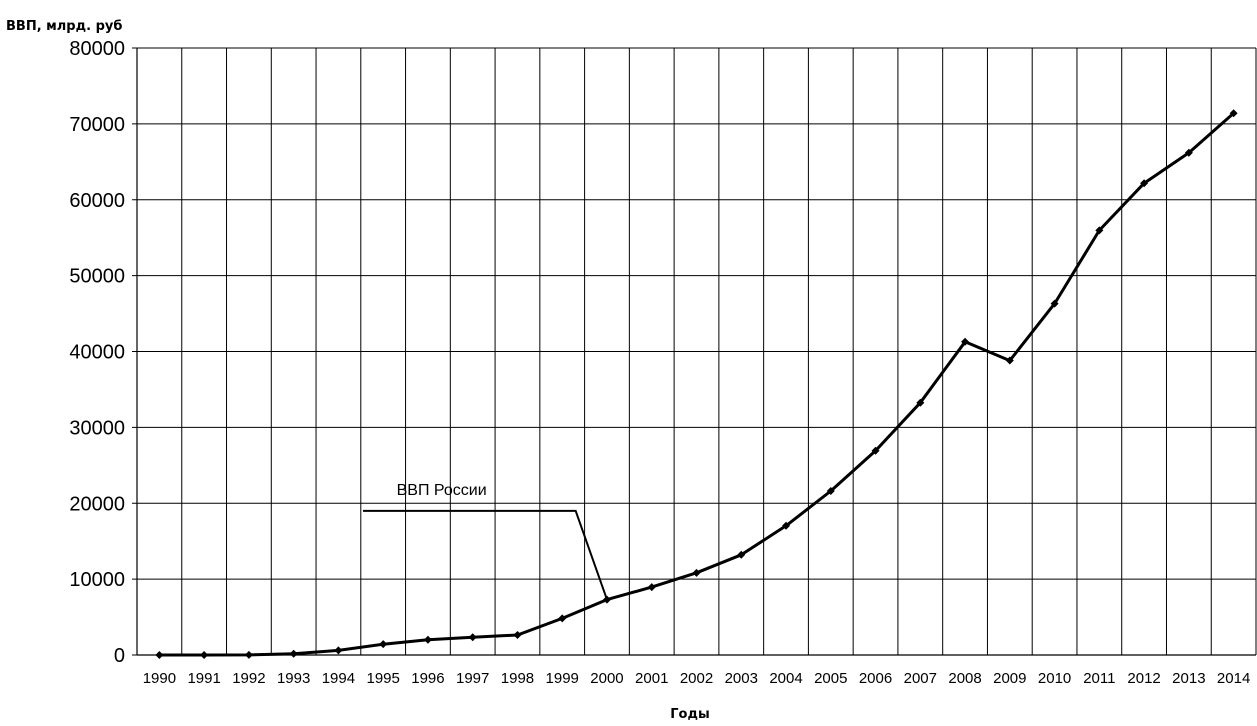  Describe the element at coordinates (1143, 678) in the screenshot. I see `x-tick-label: 2012` at that location.